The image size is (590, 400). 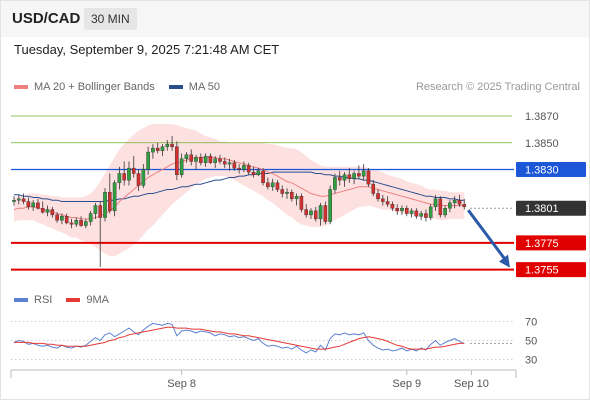 What do you see at coordinates (110, 19) in the screenshot?
I see `timeframe-badge: 30 MIN` at bounding box center [110, 19].